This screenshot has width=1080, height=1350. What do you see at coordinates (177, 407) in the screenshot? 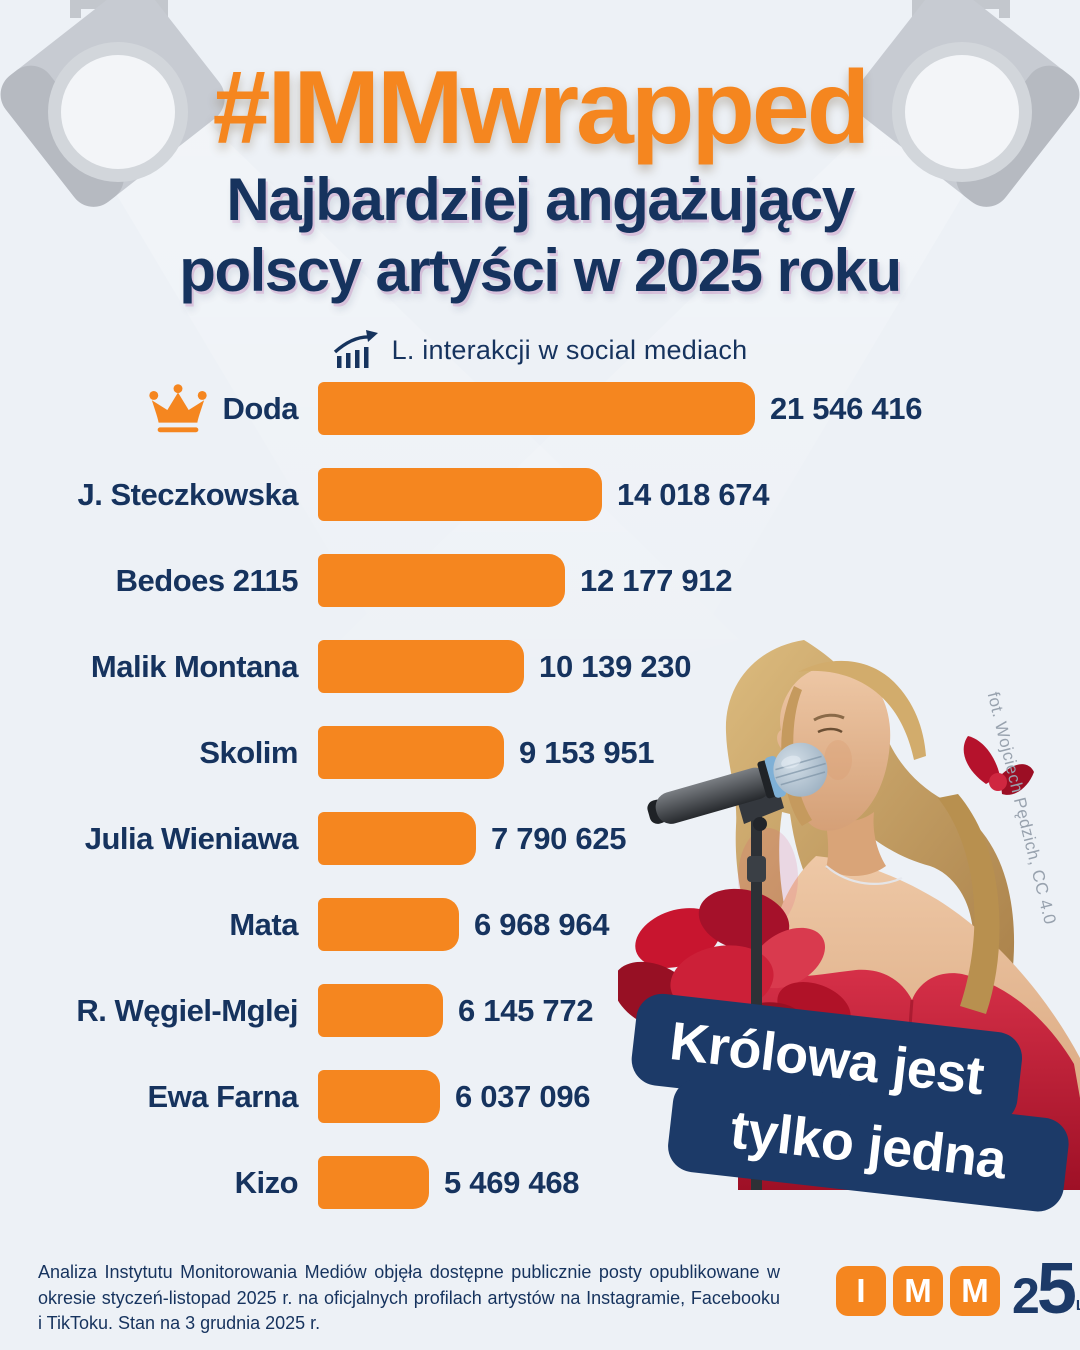
I see `crown-icon` at bounding box center [177, 407].